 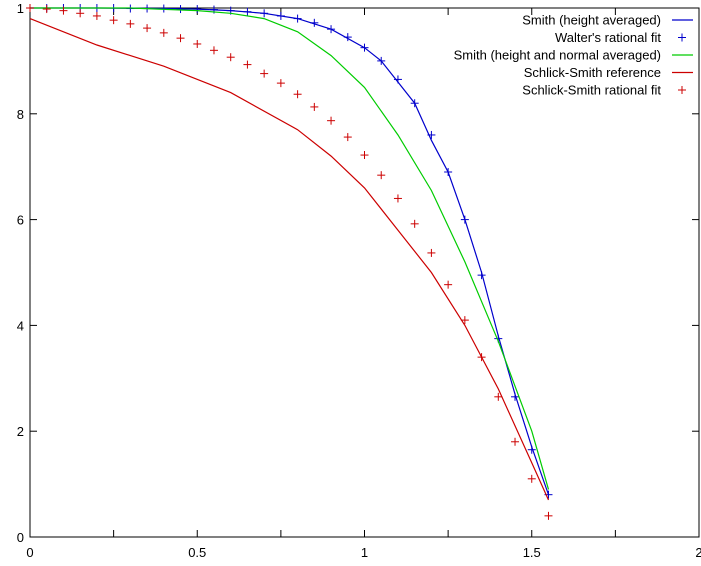 I want to click on y-tick-label: 8, so click(x=20, y=114).